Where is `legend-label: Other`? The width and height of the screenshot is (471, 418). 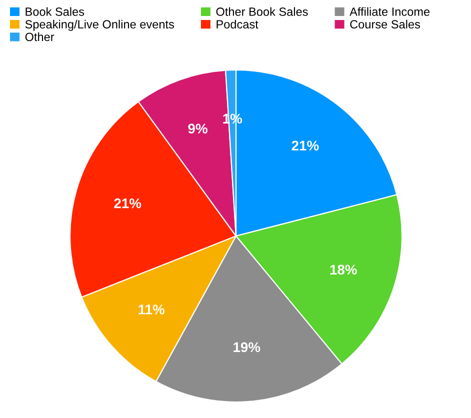
legend-label: Other is located at coordinates (39, 37).